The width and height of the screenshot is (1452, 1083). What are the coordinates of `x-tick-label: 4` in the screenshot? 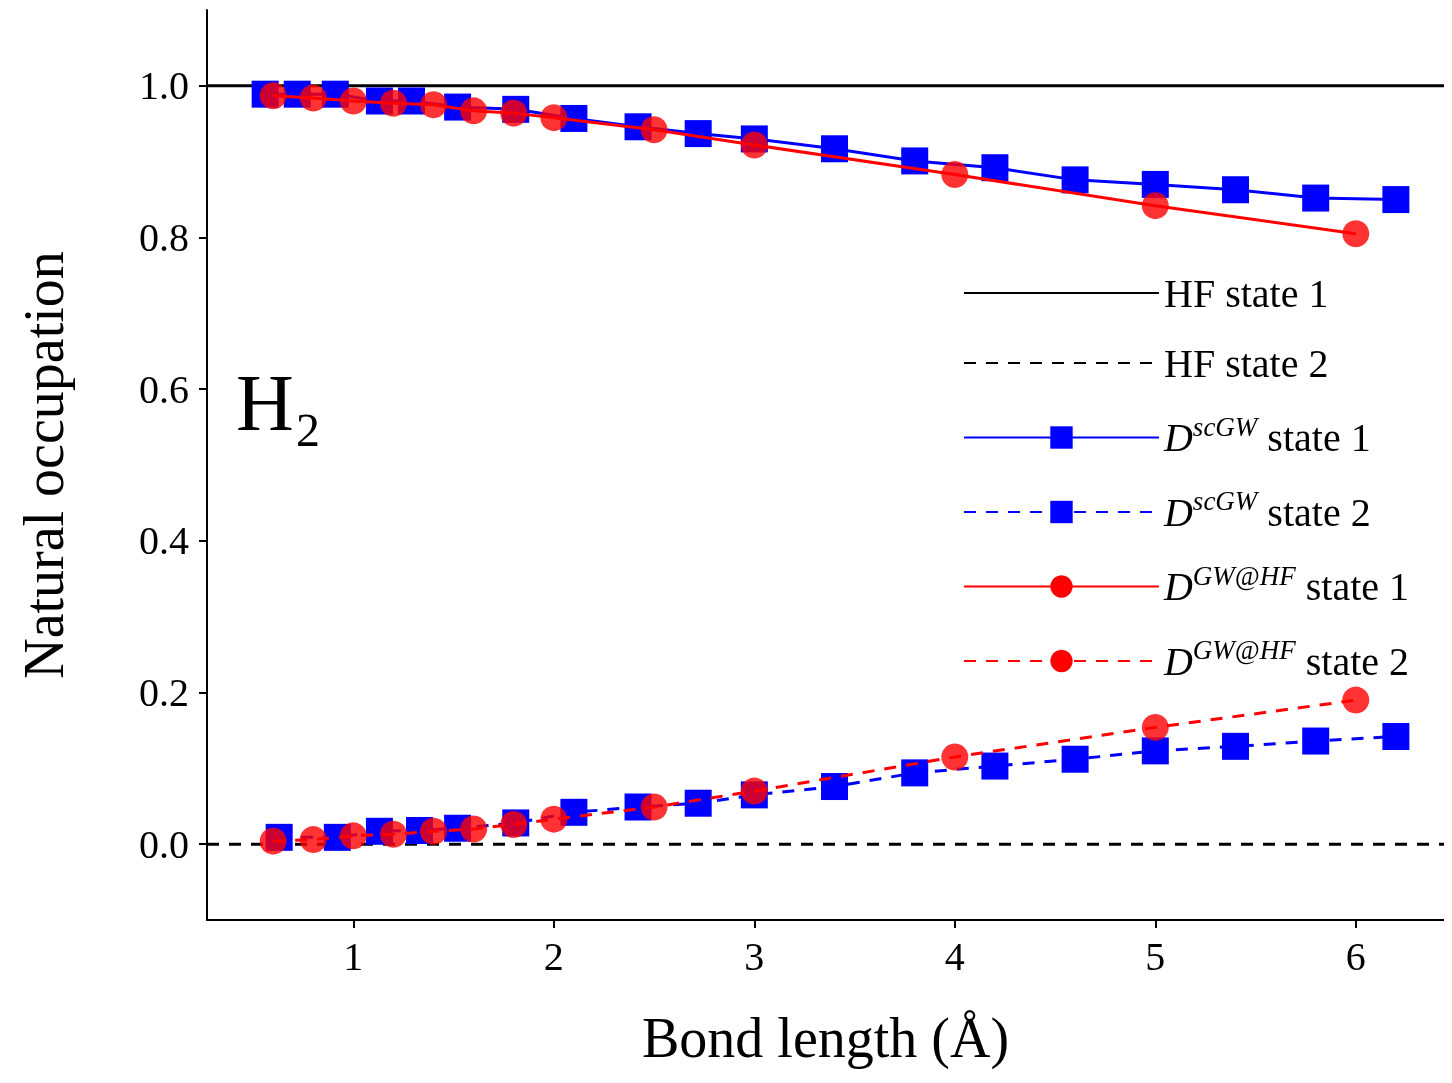 It's located at (954, 956).